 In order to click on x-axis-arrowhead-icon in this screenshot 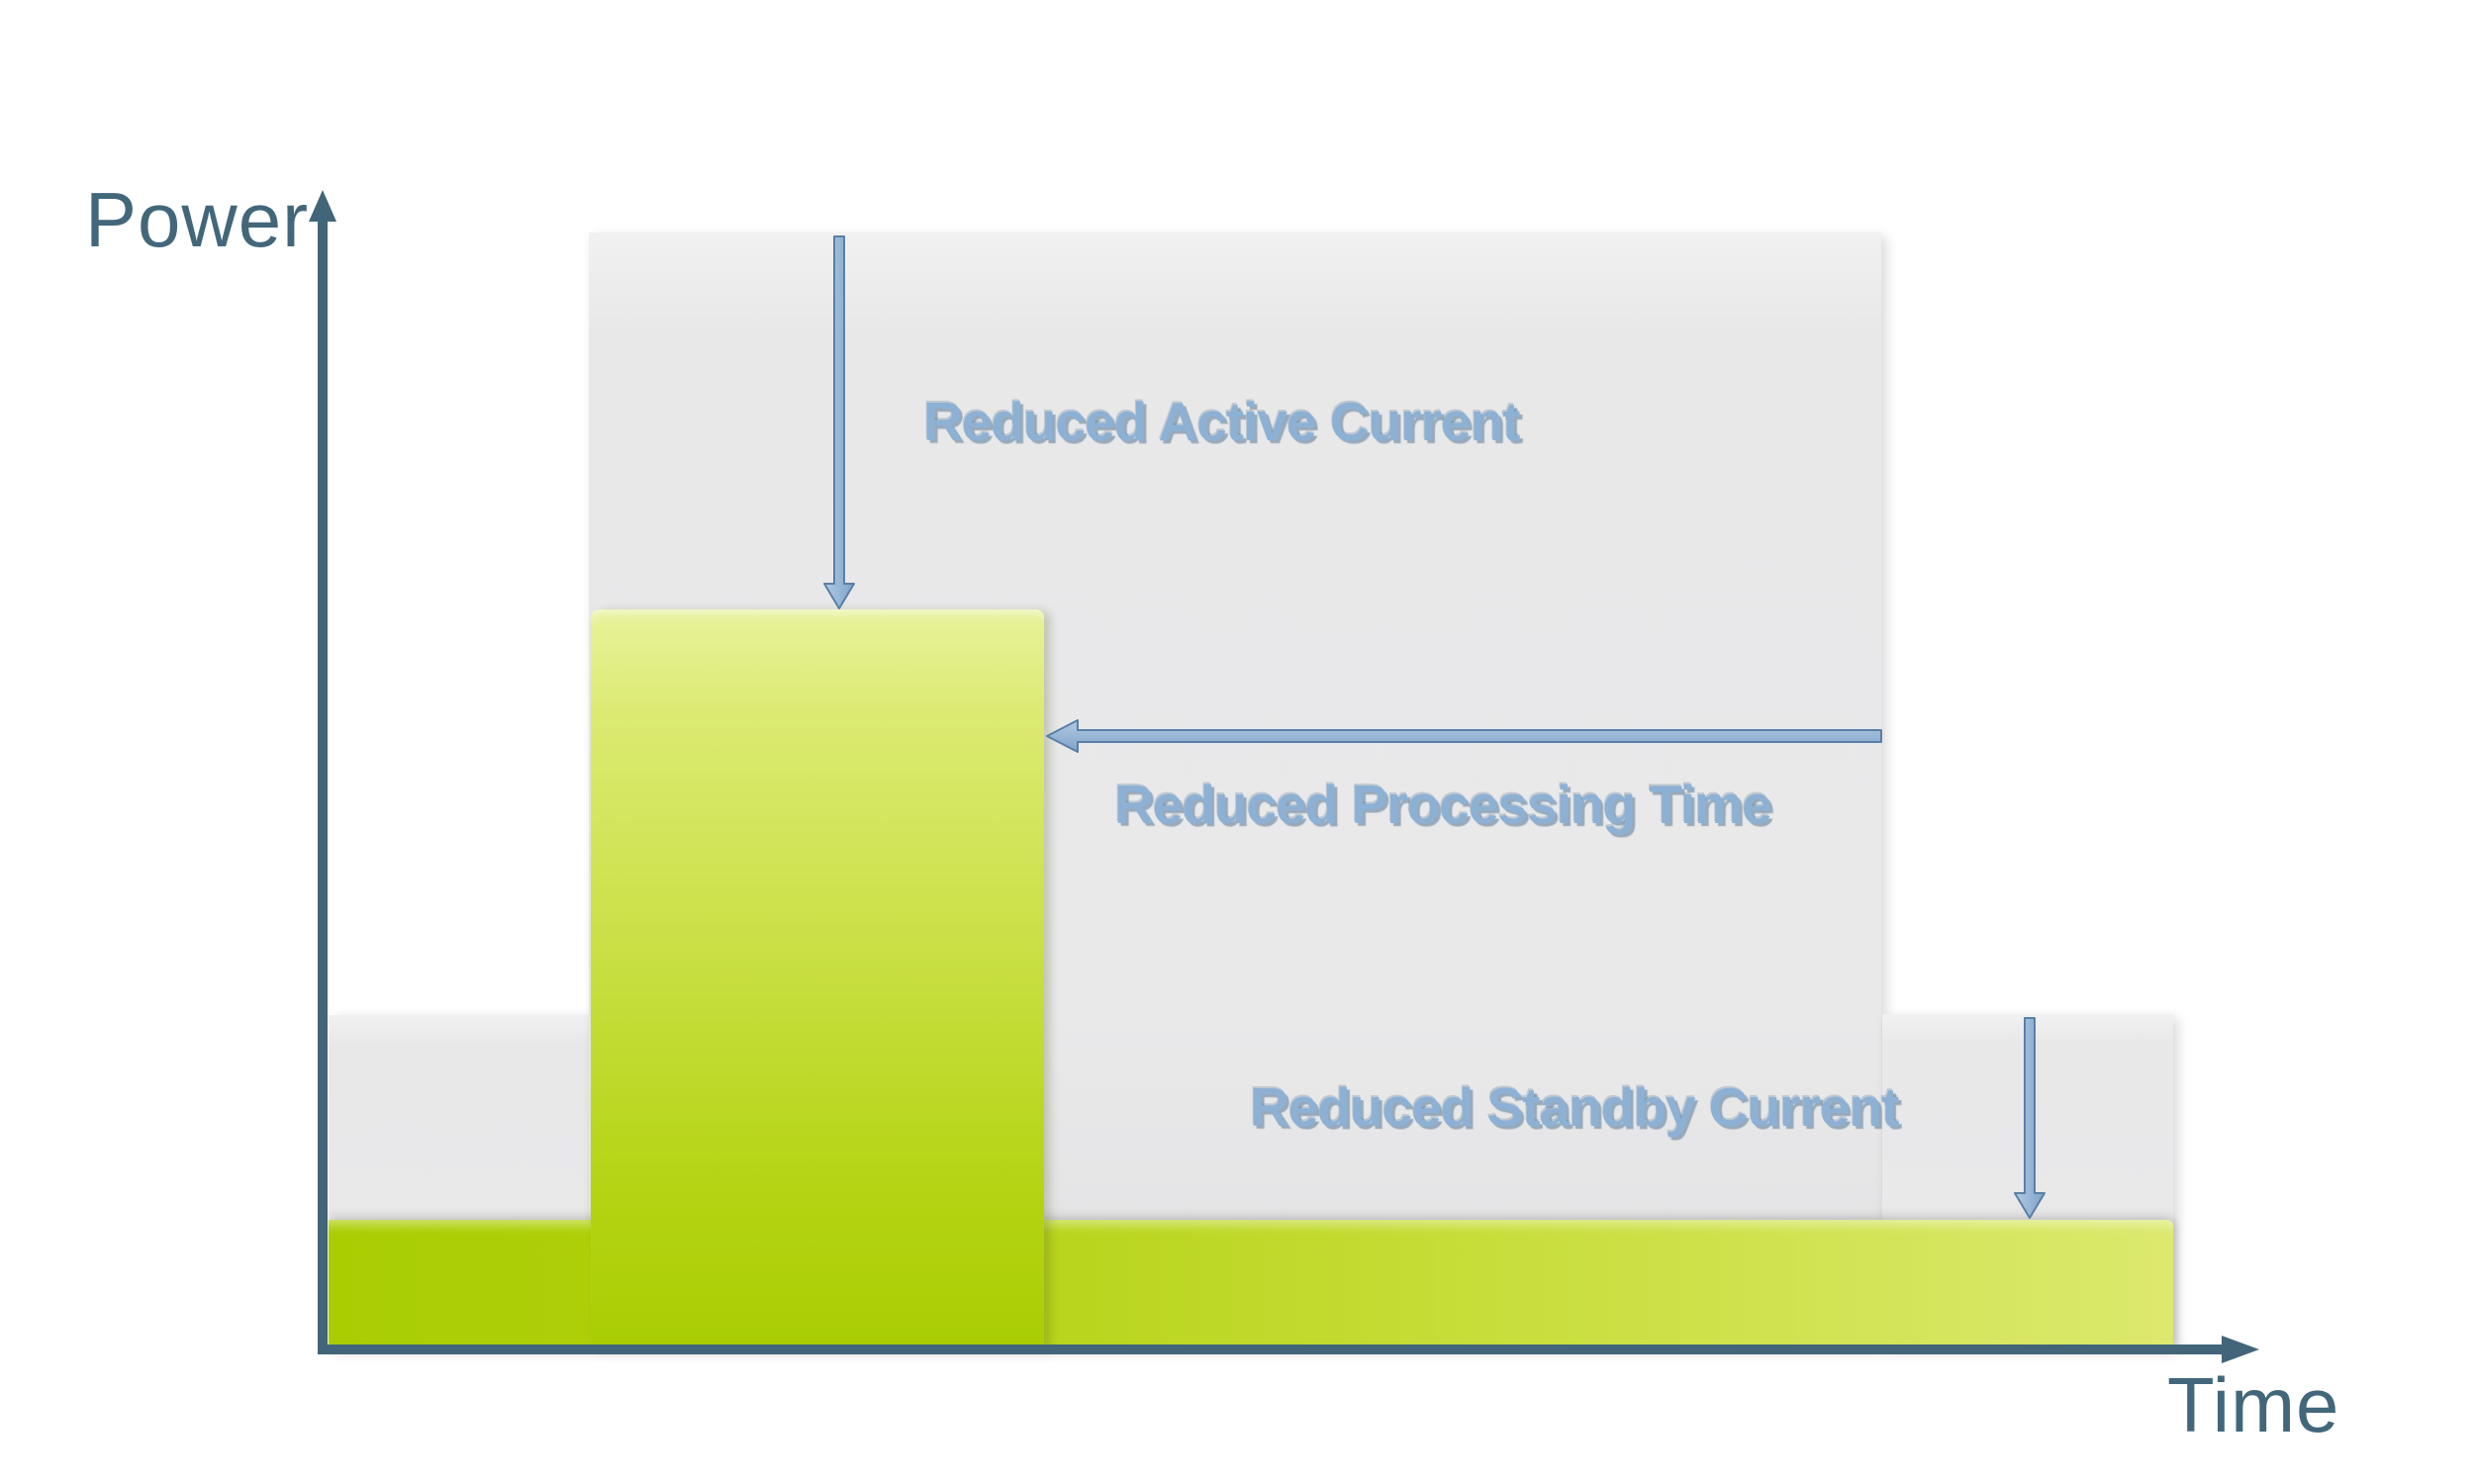, I will do `click(2241, 1349)`.